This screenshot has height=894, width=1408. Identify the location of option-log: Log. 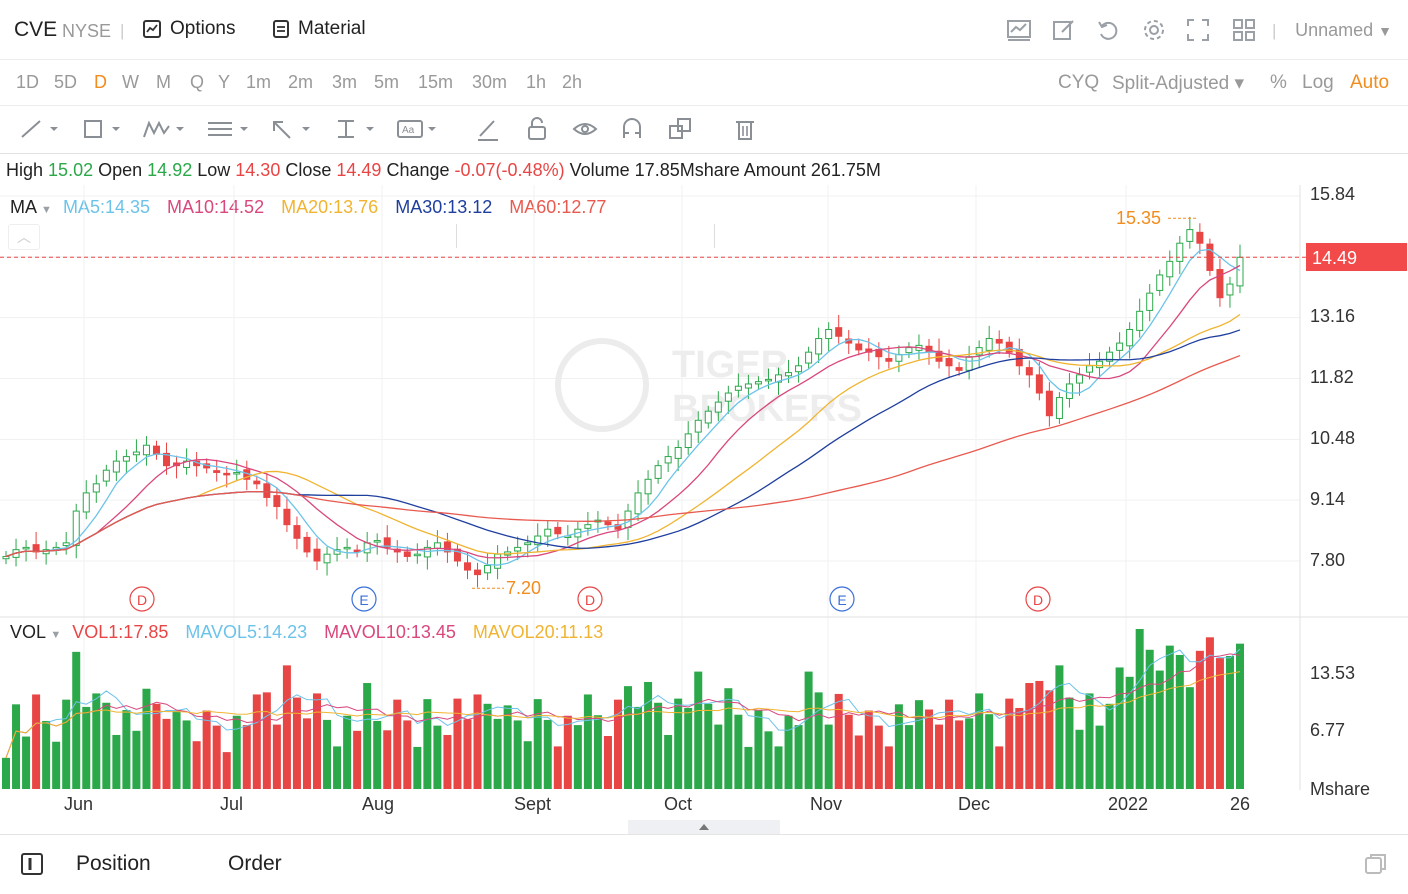
(1318, 82).